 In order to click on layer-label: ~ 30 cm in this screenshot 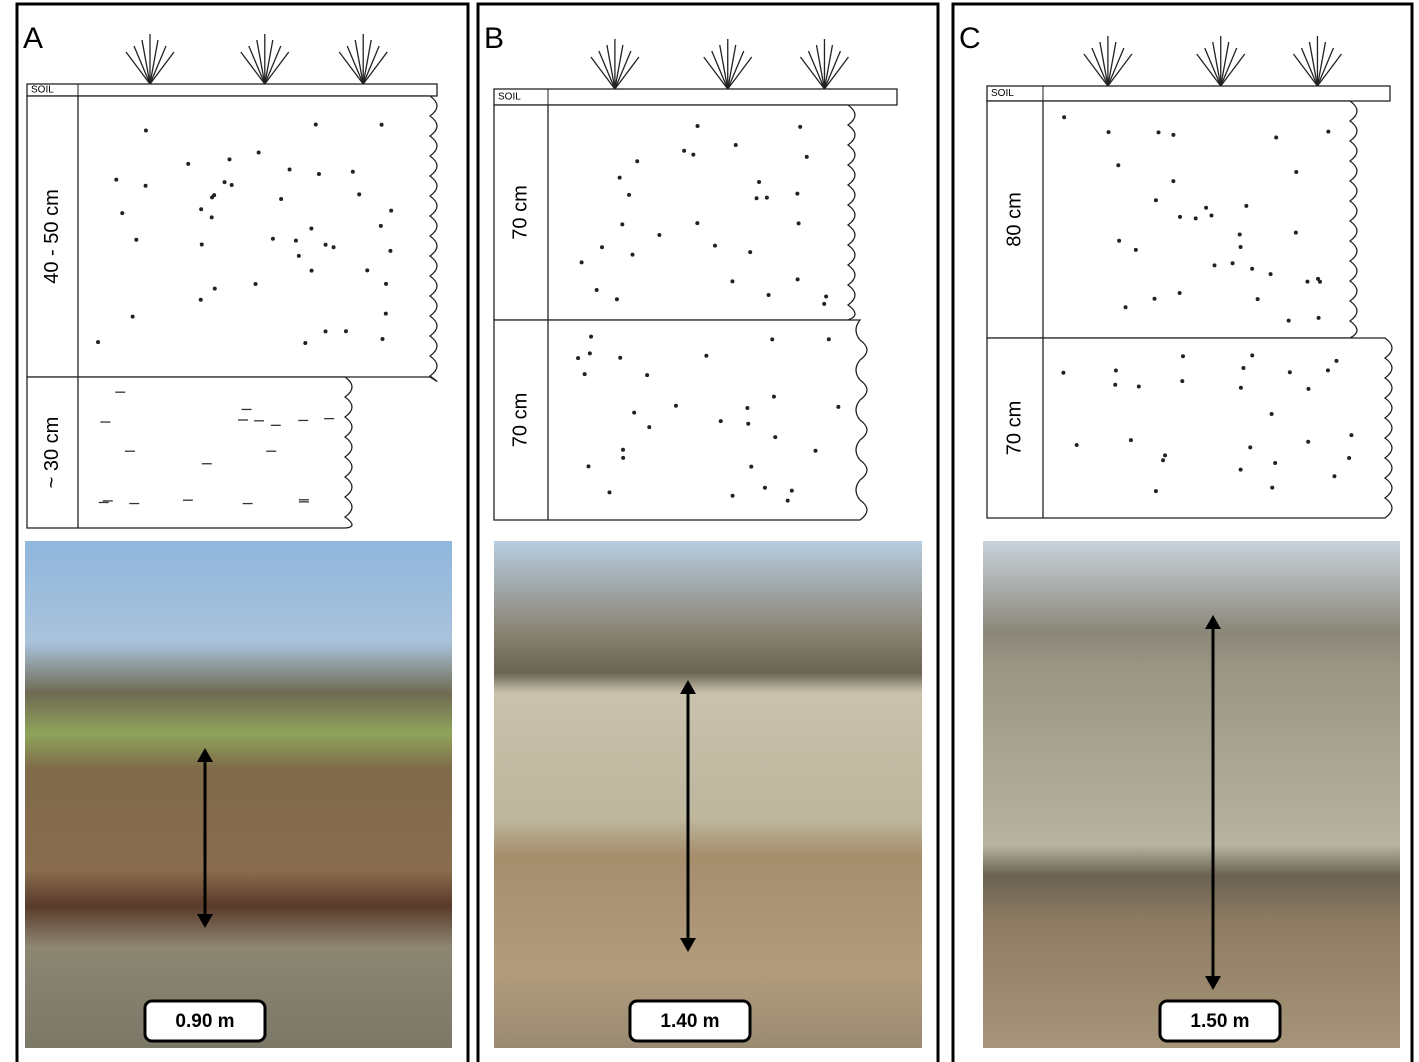, I will do `click(52, 453)`.